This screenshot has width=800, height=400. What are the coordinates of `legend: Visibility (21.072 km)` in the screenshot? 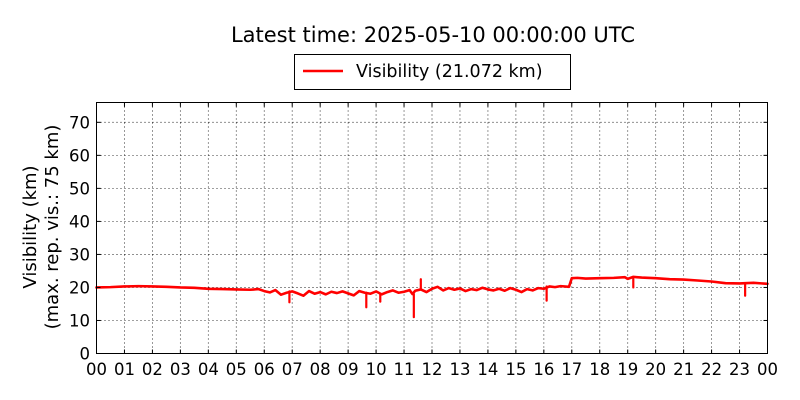 It's located at (432, 72).